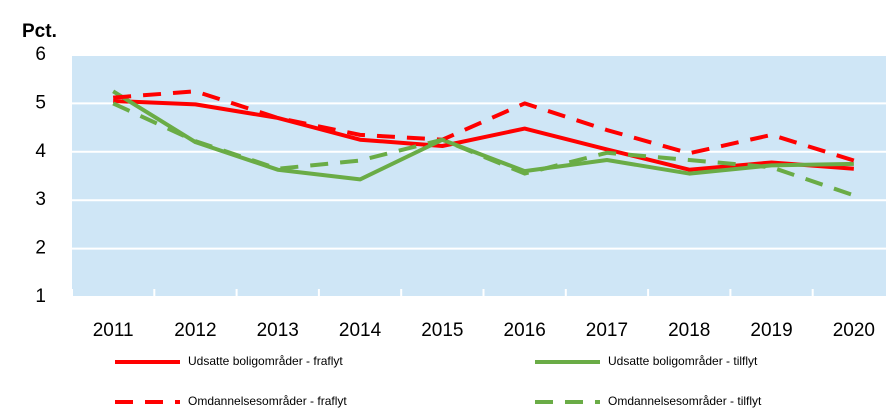  Describe the element at coordinates (278, 330) in the screenshot. I see `x-tick-label: 2013` at that location.